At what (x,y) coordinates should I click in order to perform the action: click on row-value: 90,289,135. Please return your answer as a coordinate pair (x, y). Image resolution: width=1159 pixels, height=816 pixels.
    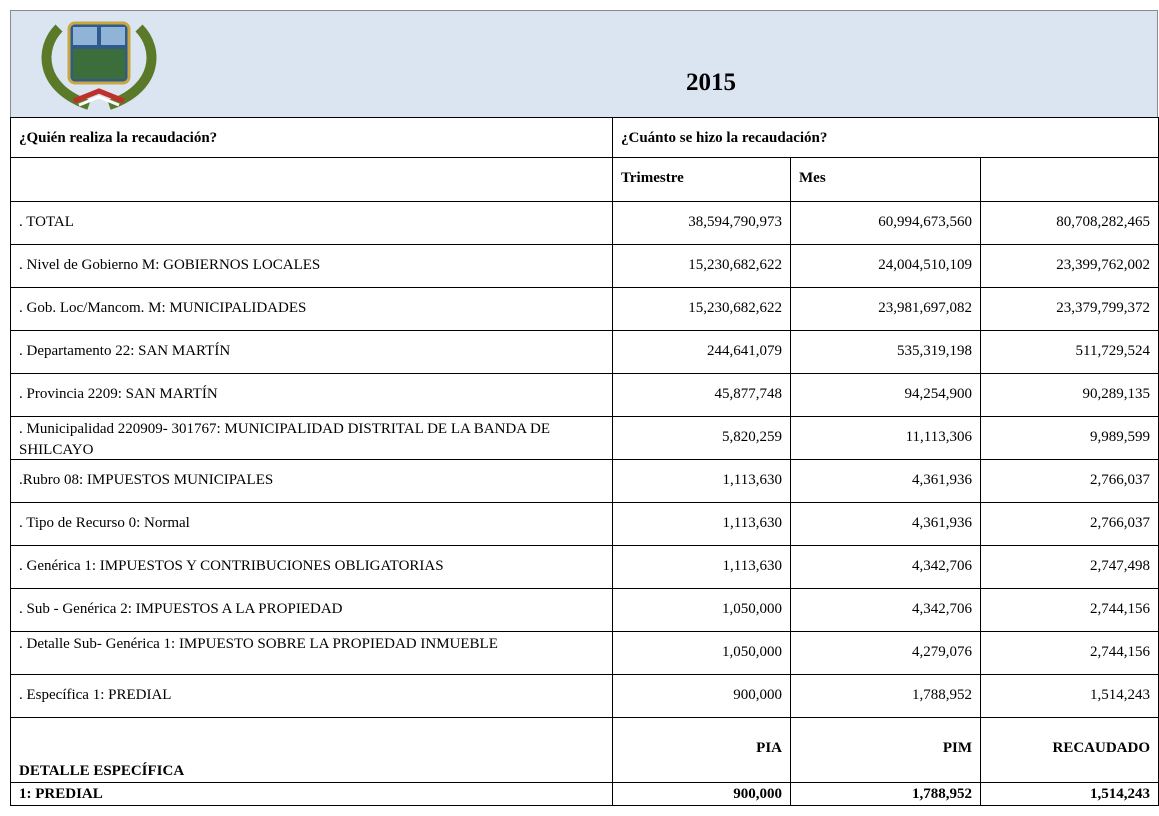
    Looking at the image, I should click on (1069, 395).